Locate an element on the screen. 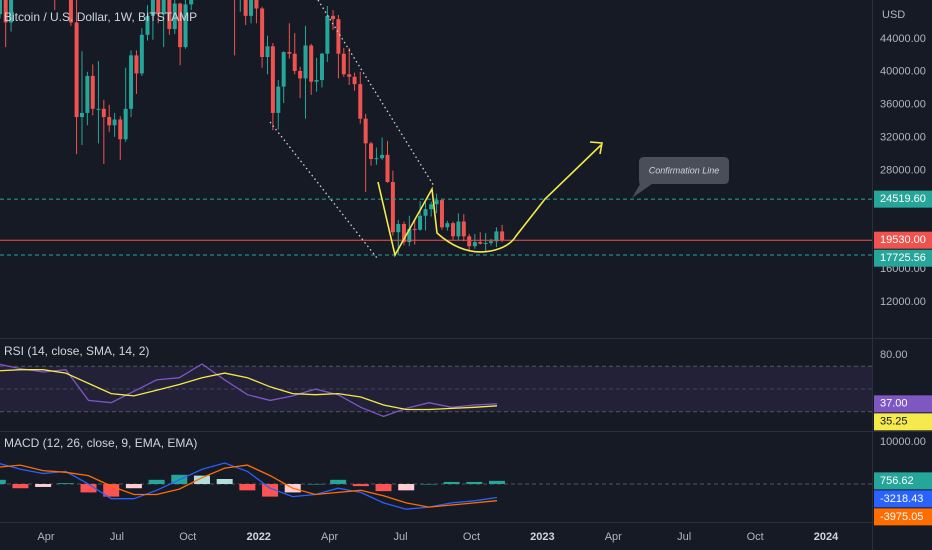  chart-title: Bitcoin / U.S. Dollar, 1W, BITSTAMP is located at coordinates (100, 17).